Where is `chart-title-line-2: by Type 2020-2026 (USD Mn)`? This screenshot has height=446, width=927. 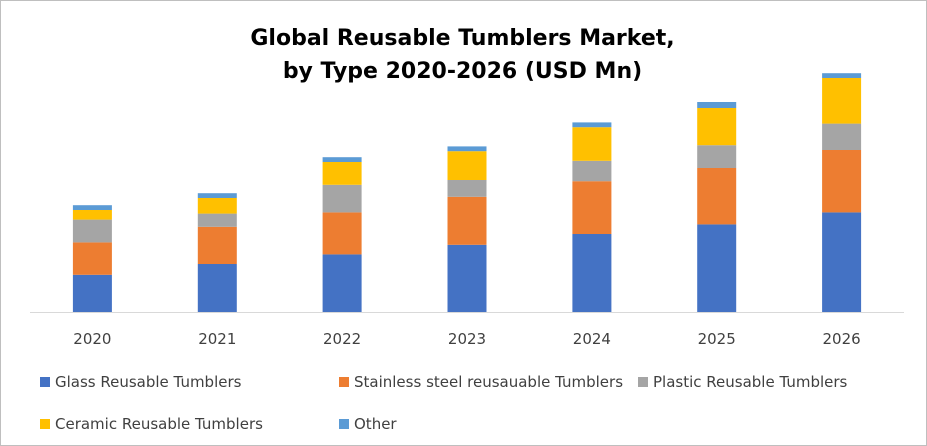 chart-title-line-2: by Type 2020-2026 (USD Mn) is located at coordinates (462, 71).